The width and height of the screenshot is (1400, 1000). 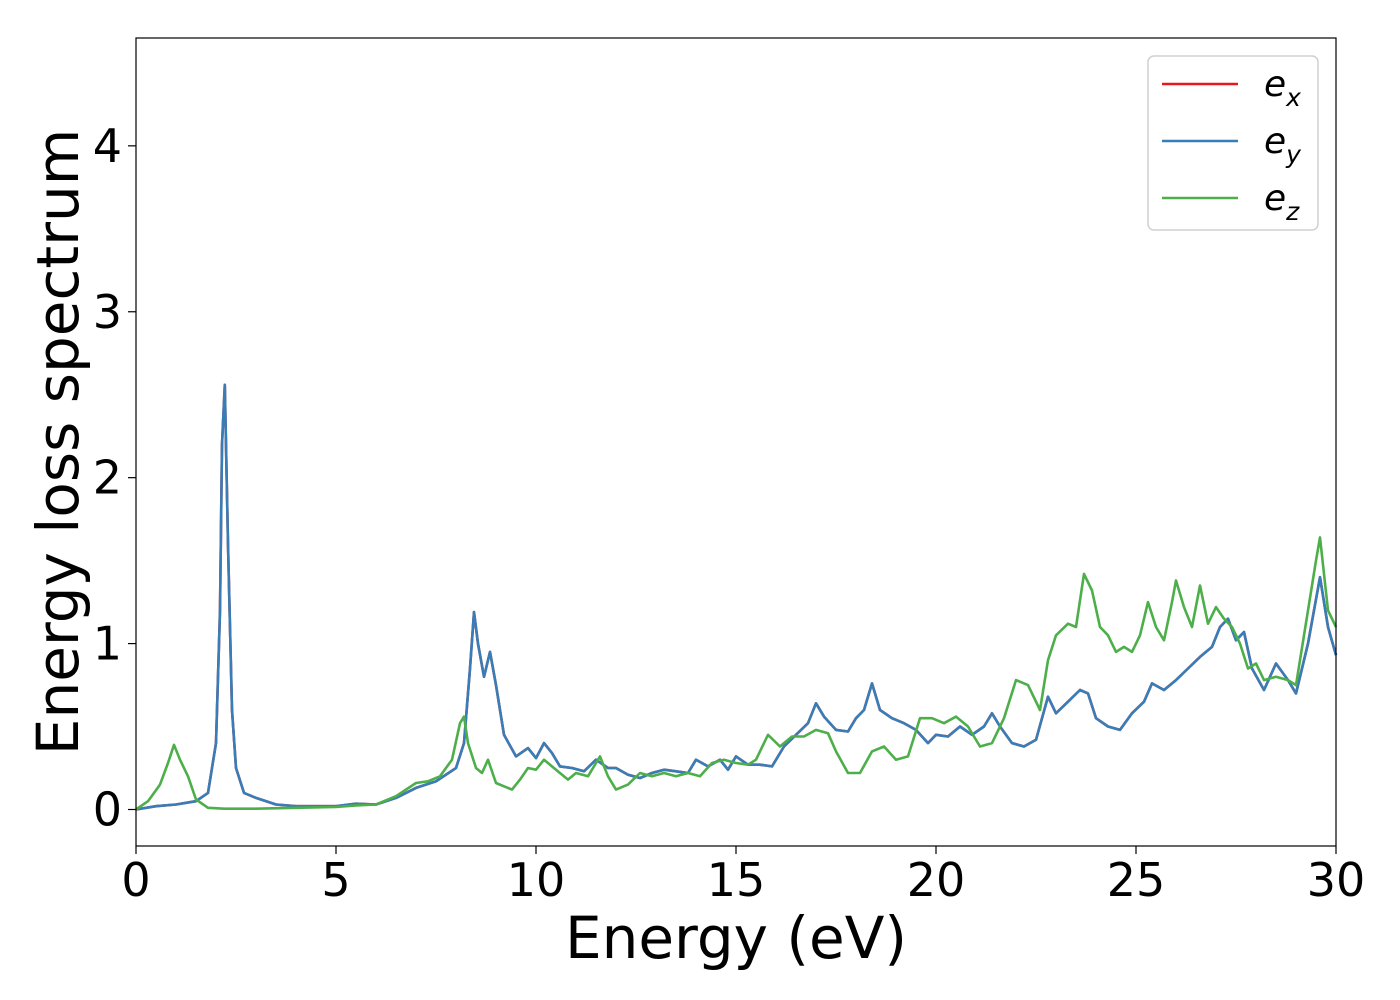 I want to click on x-tick-label: 0, so click(x=135, y=880).